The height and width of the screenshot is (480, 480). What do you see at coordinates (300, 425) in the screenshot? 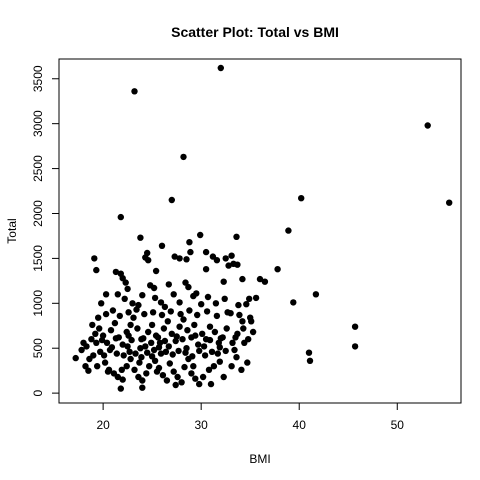
I see `x-tick-label: 40` at bounding box center [300, 425].